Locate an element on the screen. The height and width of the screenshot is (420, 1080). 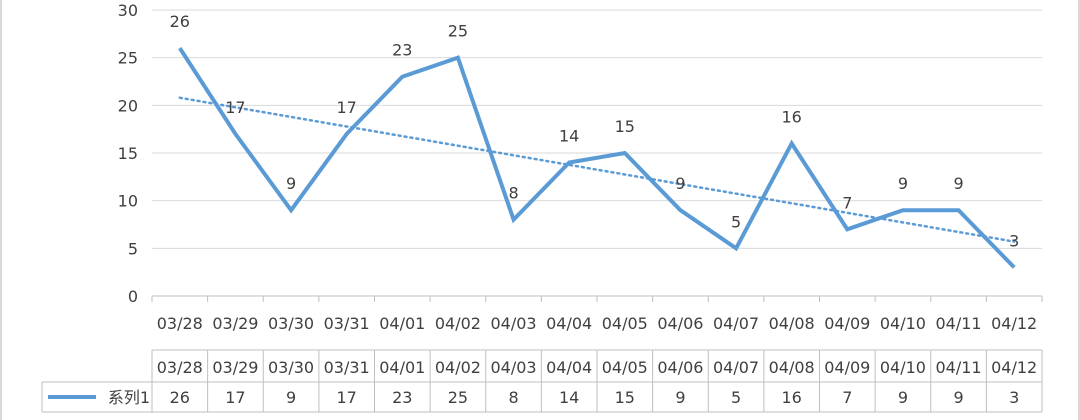
data-label: 26 is located at coordinates (180, 21).